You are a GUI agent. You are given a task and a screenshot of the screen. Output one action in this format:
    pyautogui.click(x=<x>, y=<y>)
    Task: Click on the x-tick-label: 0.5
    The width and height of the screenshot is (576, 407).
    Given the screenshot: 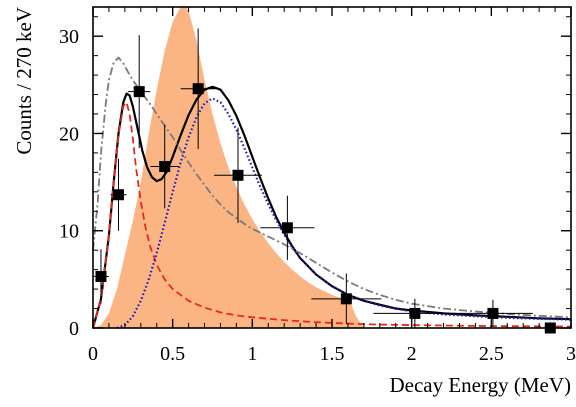 What is the action you would take?
    pyautogui.click(x=172, y=354)
    